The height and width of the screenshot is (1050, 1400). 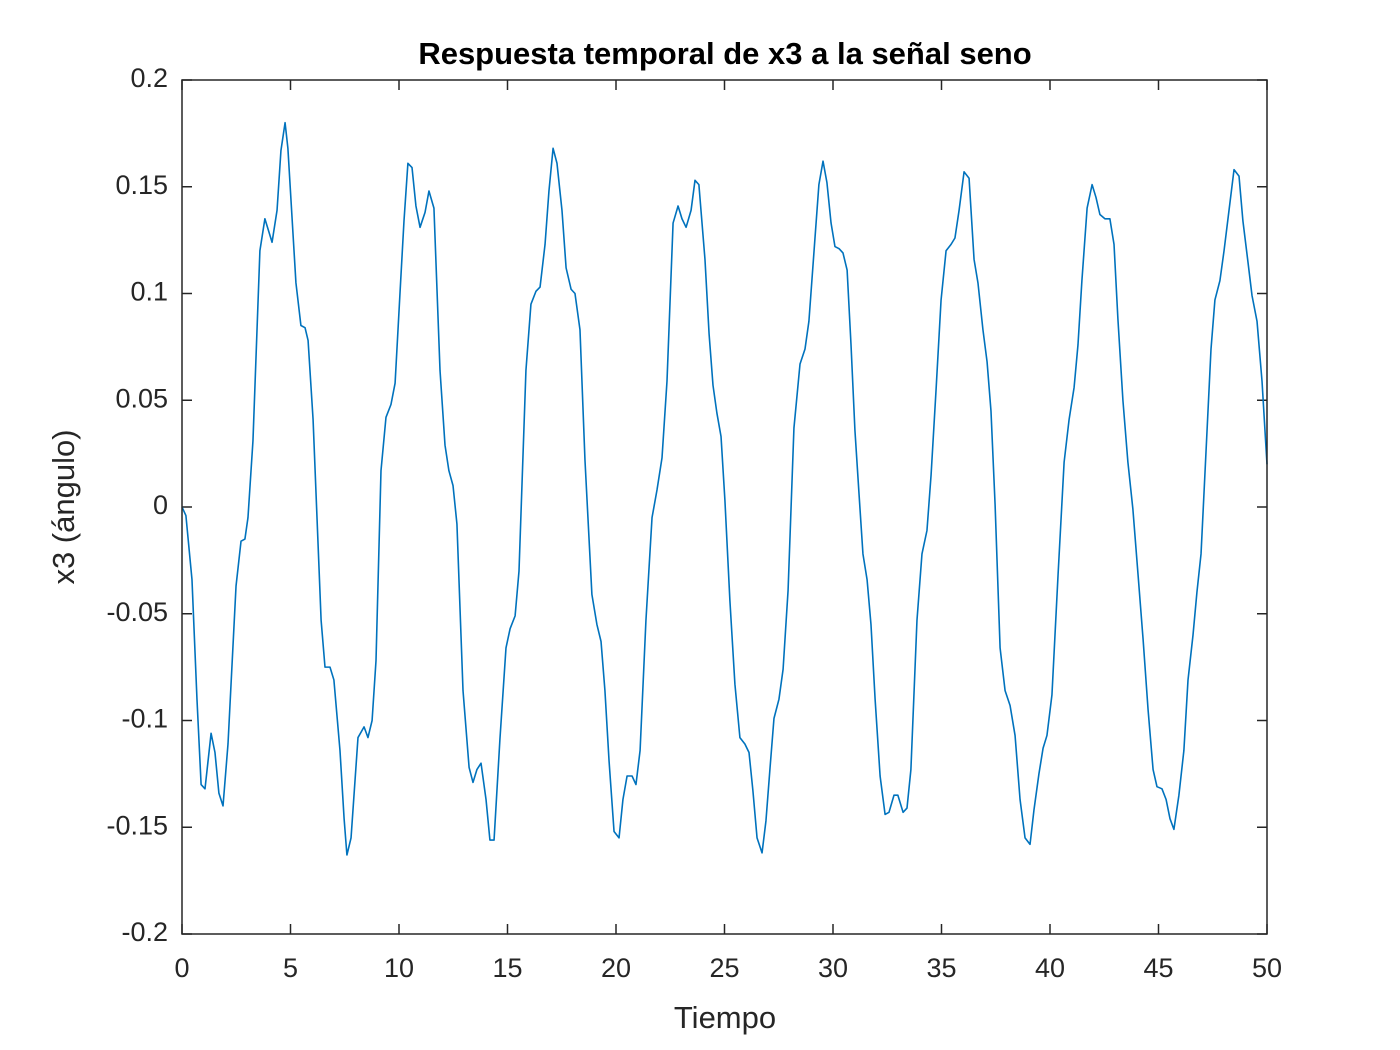 I want to click on y-tick-label: 0.2, so click(x=149, y=78).